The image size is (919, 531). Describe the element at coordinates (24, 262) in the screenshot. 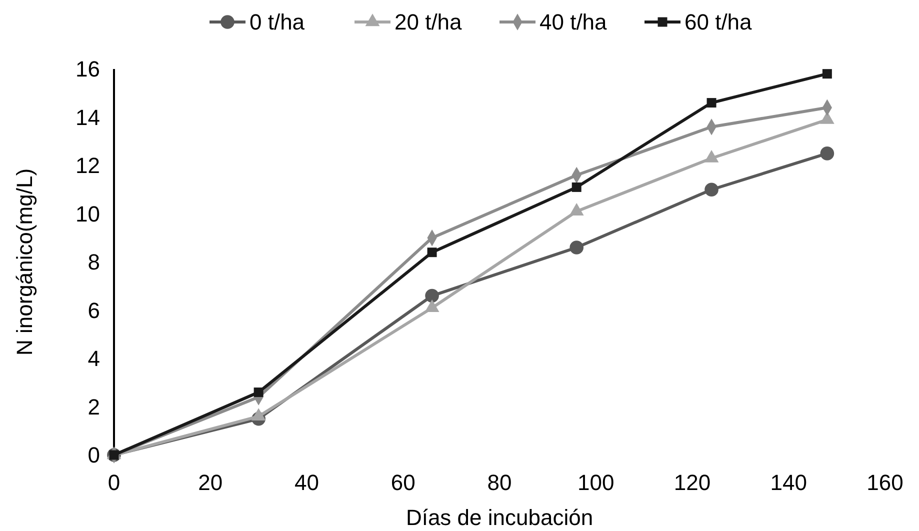

I see `y-axis-title: N inorgánico(mg/L)` at that location.